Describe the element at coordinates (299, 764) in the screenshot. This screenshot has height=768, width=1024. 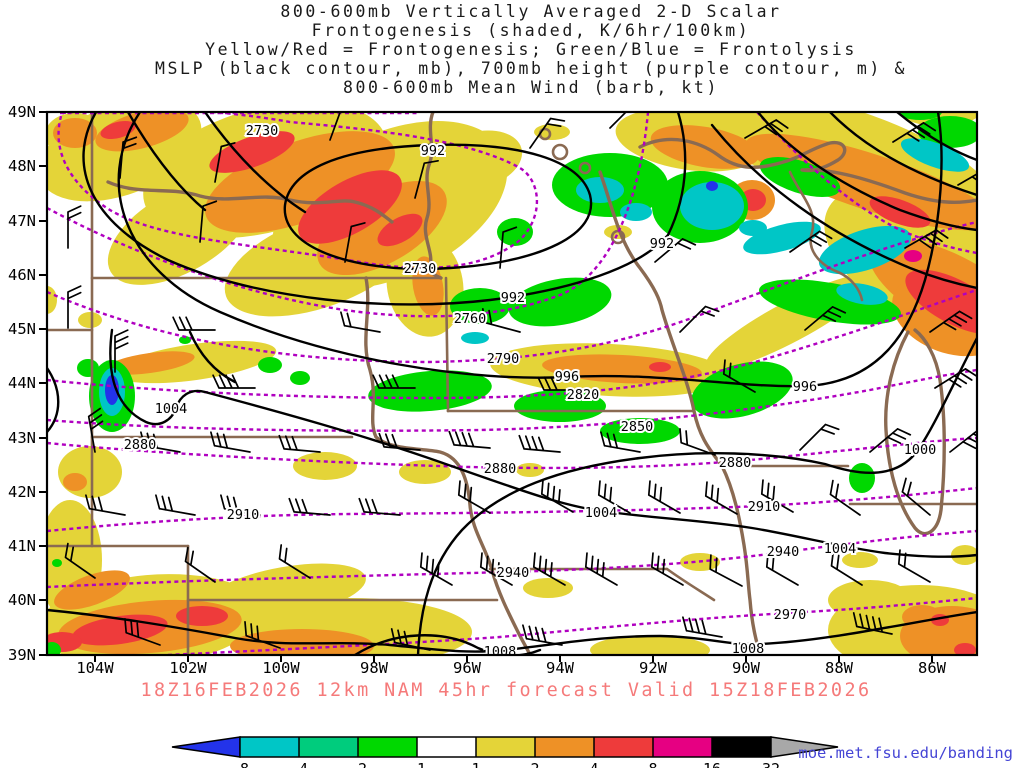
I see `colorbar-tick-label: -4` at that location.